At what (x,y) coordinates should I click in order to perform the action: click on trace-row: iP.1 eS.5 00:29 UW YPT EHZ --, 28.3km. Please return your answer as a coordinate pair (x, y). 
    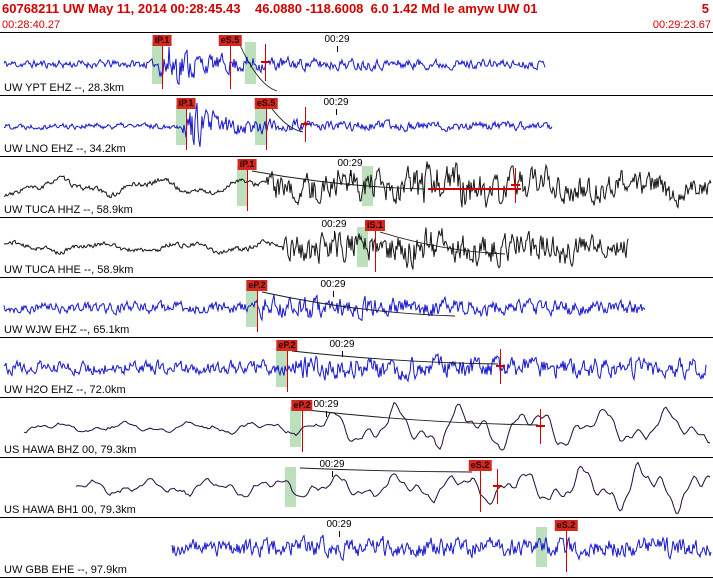
    Looking at the image, I should click on (356, 64).